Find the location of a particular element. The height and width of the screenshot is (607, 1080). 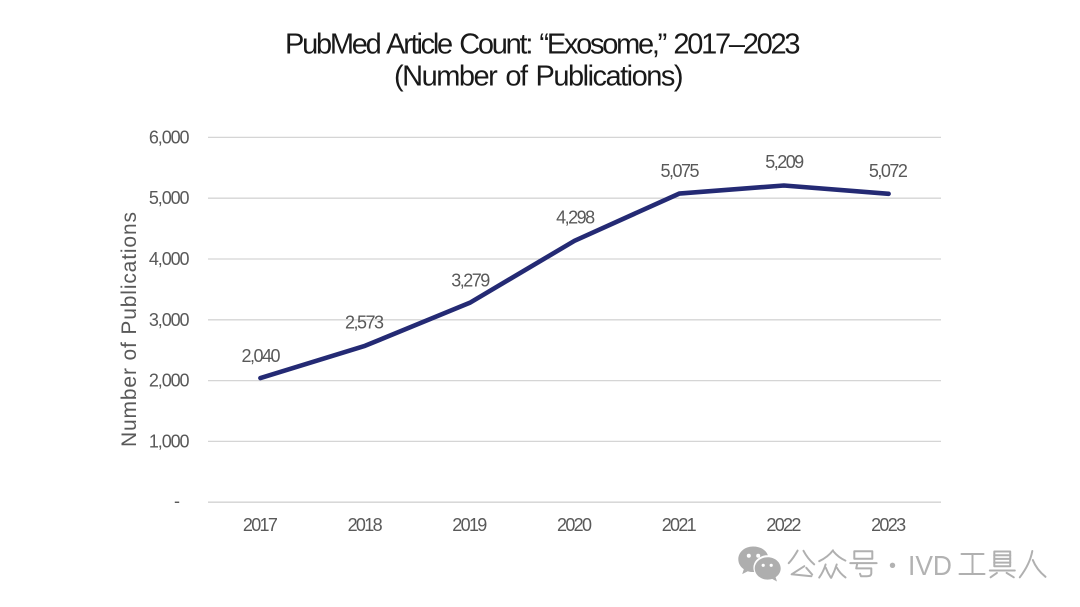

svg-text: 4,298 is located at coordinates (575, 218).